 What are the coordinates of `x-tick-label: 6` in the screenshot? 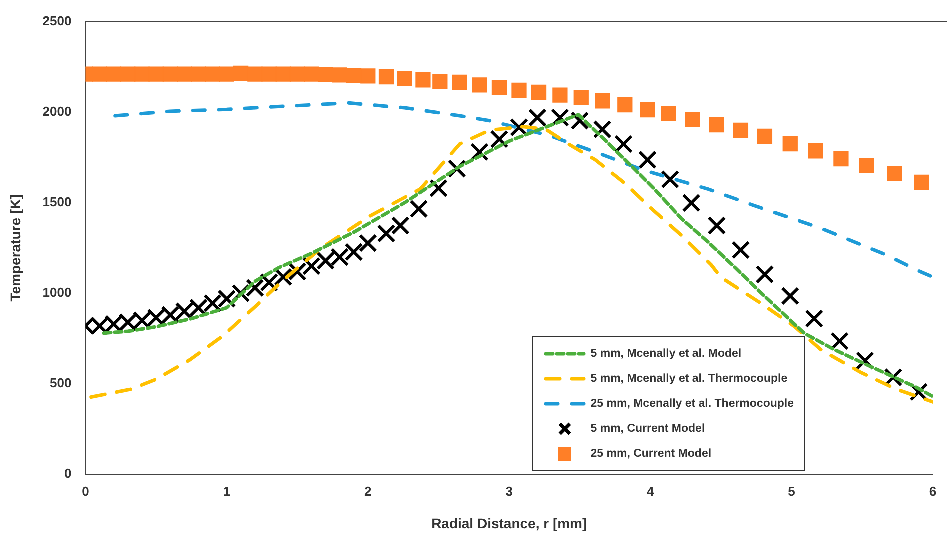 It's located at (933, 491).